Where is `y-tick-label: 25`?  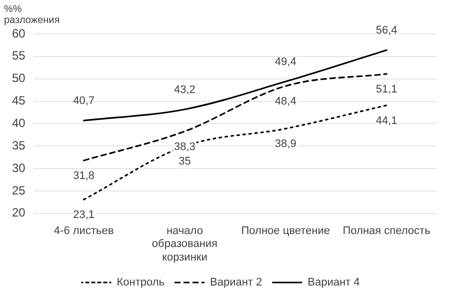
y-tick-label: 25 is located at coordinates (19, 190).